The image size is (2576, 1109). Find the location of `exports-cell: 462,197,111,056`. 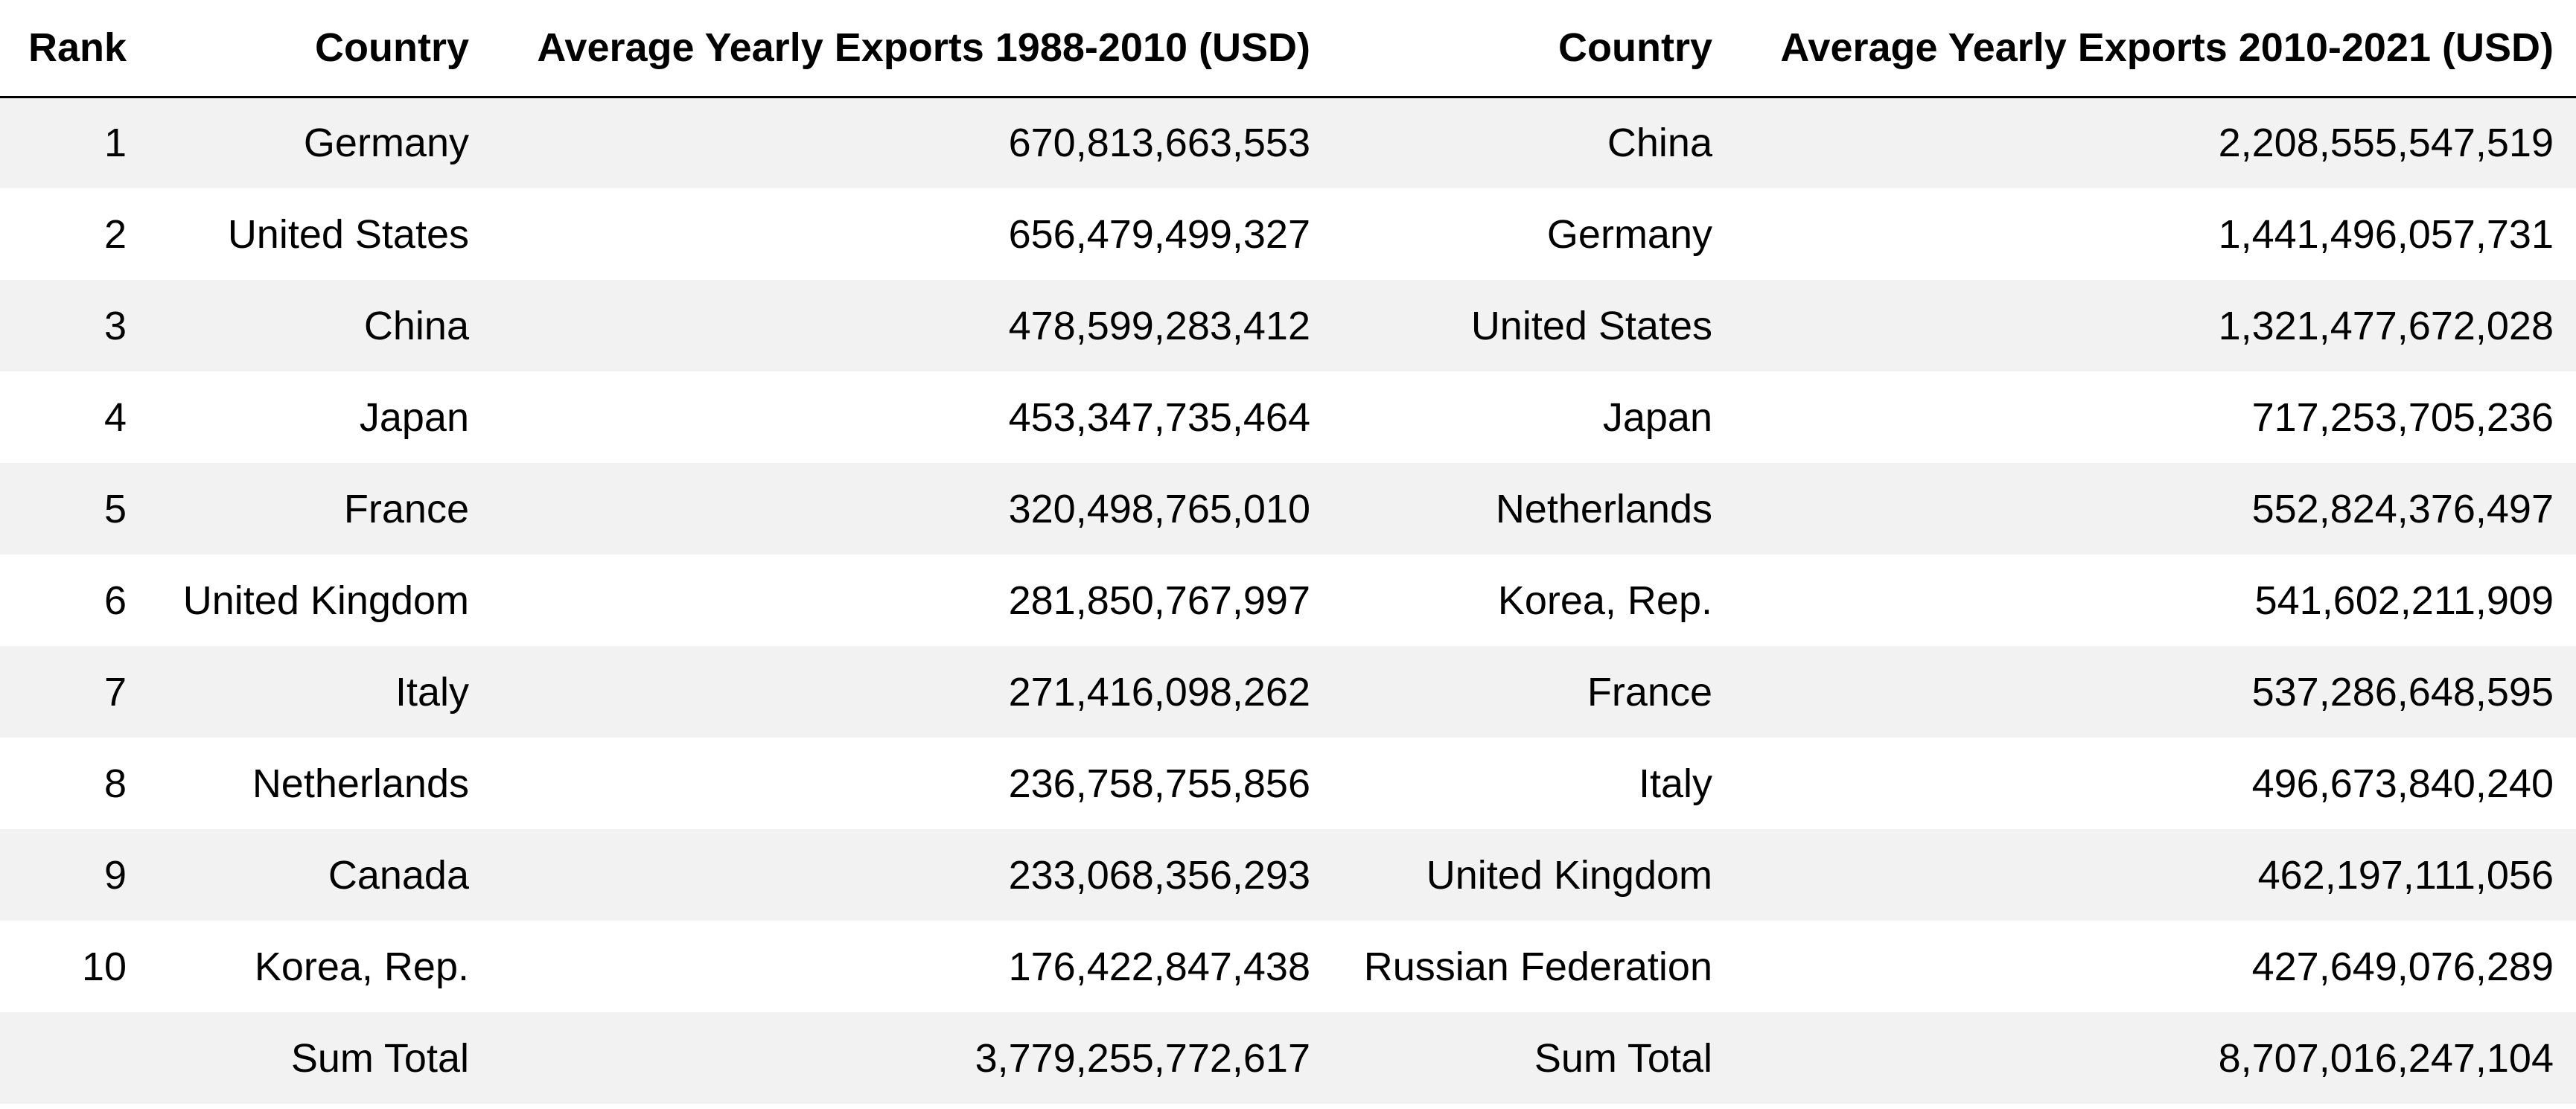

exports-cell: 462,197,111,056 is located at coordinates (2405, 875).